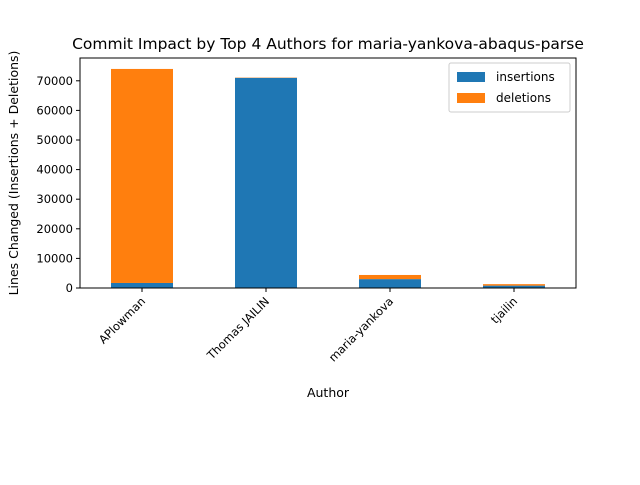  Describe the element at coordinates (504, 310) in the screenshot. I see `x-tick-label-3: tjailin` at that location.